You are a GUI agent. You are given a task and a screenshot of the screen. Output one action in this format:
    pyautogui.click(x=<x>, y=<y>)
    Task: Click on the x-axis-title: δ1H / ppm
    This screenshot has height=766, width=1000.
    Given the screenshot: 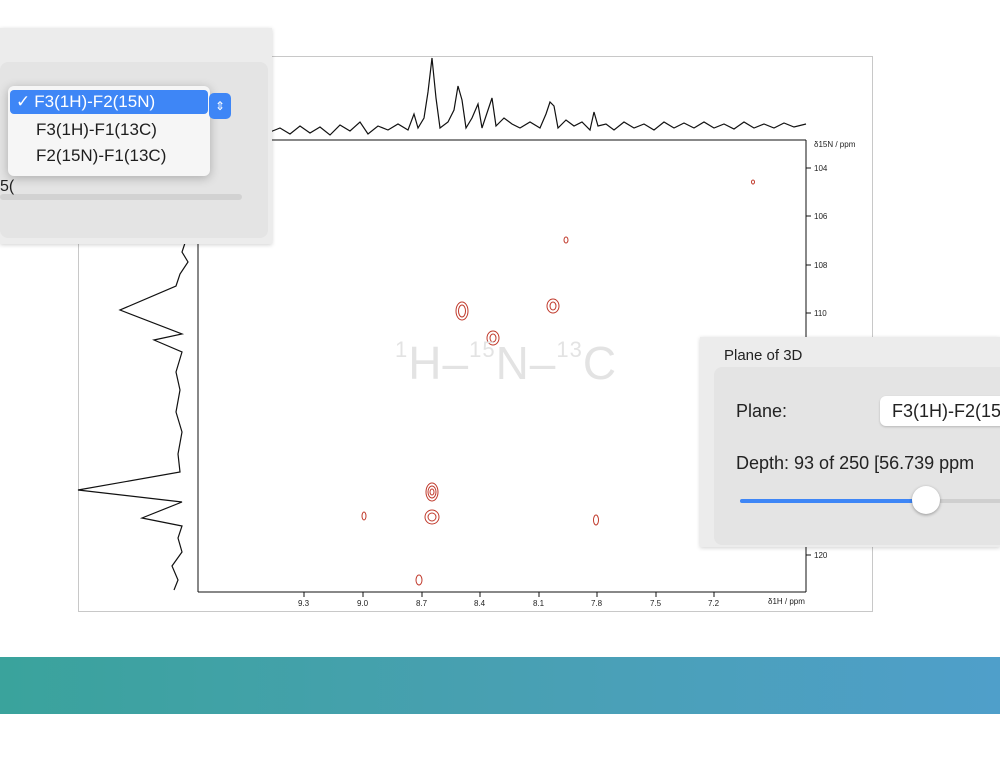 What is the action you would take?
    pyautogui.click(x=786, y=601)
    